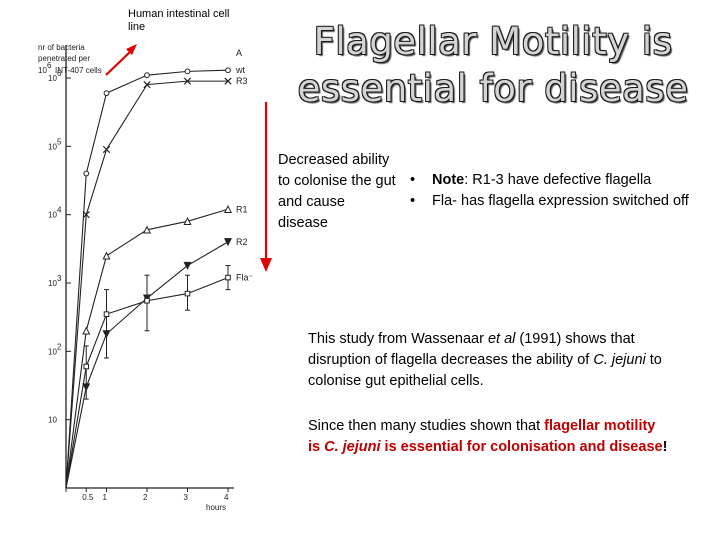 The width and height of the screenshot is (720, 540). What do you see at coordinates (240, 70) in the screenshot?
I see `series-label: wt` at bounding box center [240, 70].